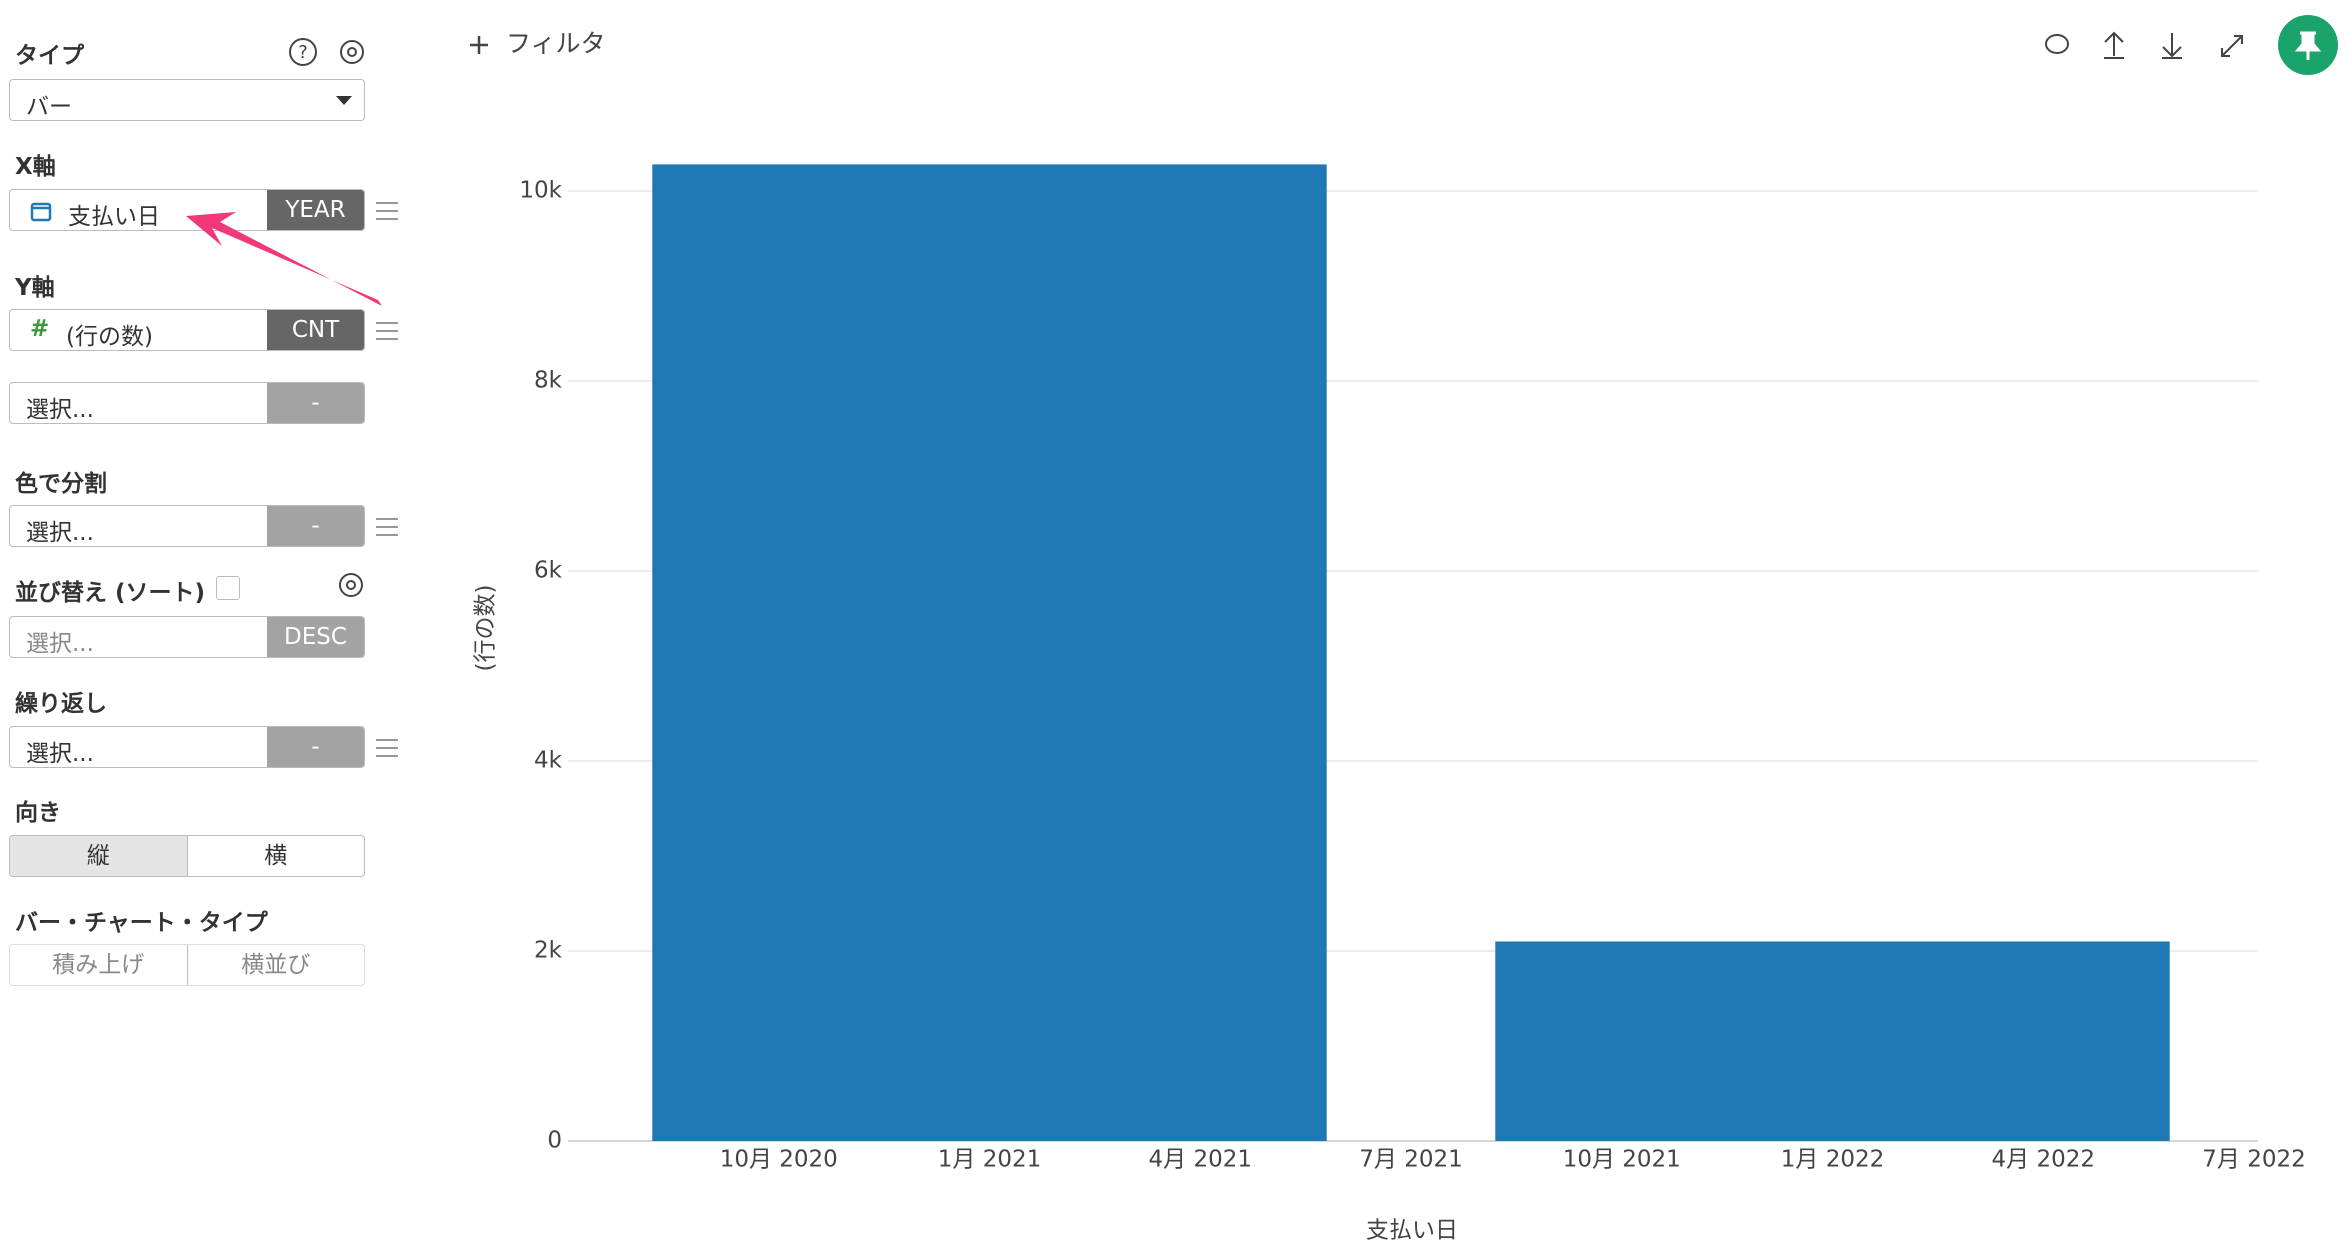  Describe the element at coordinates (187, 637) in the screenshot. I see `sort-field: 選択... DESC` at that location.